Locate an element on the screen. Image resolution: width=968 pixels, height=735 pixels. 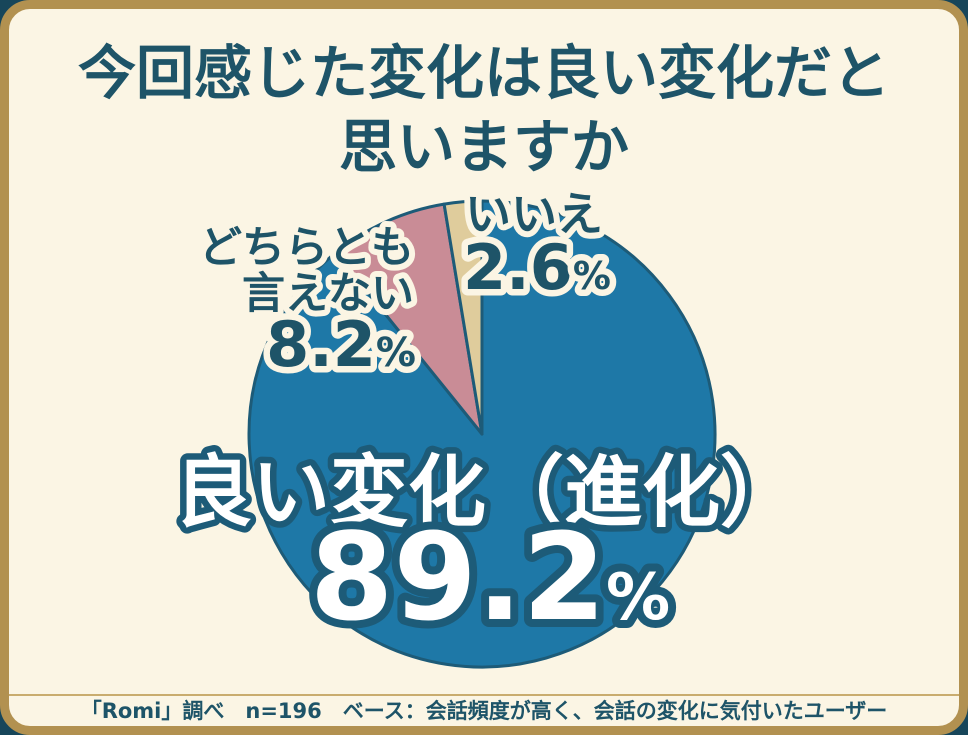
callout-no-label: いいえ is located at coordinates (534, 214).